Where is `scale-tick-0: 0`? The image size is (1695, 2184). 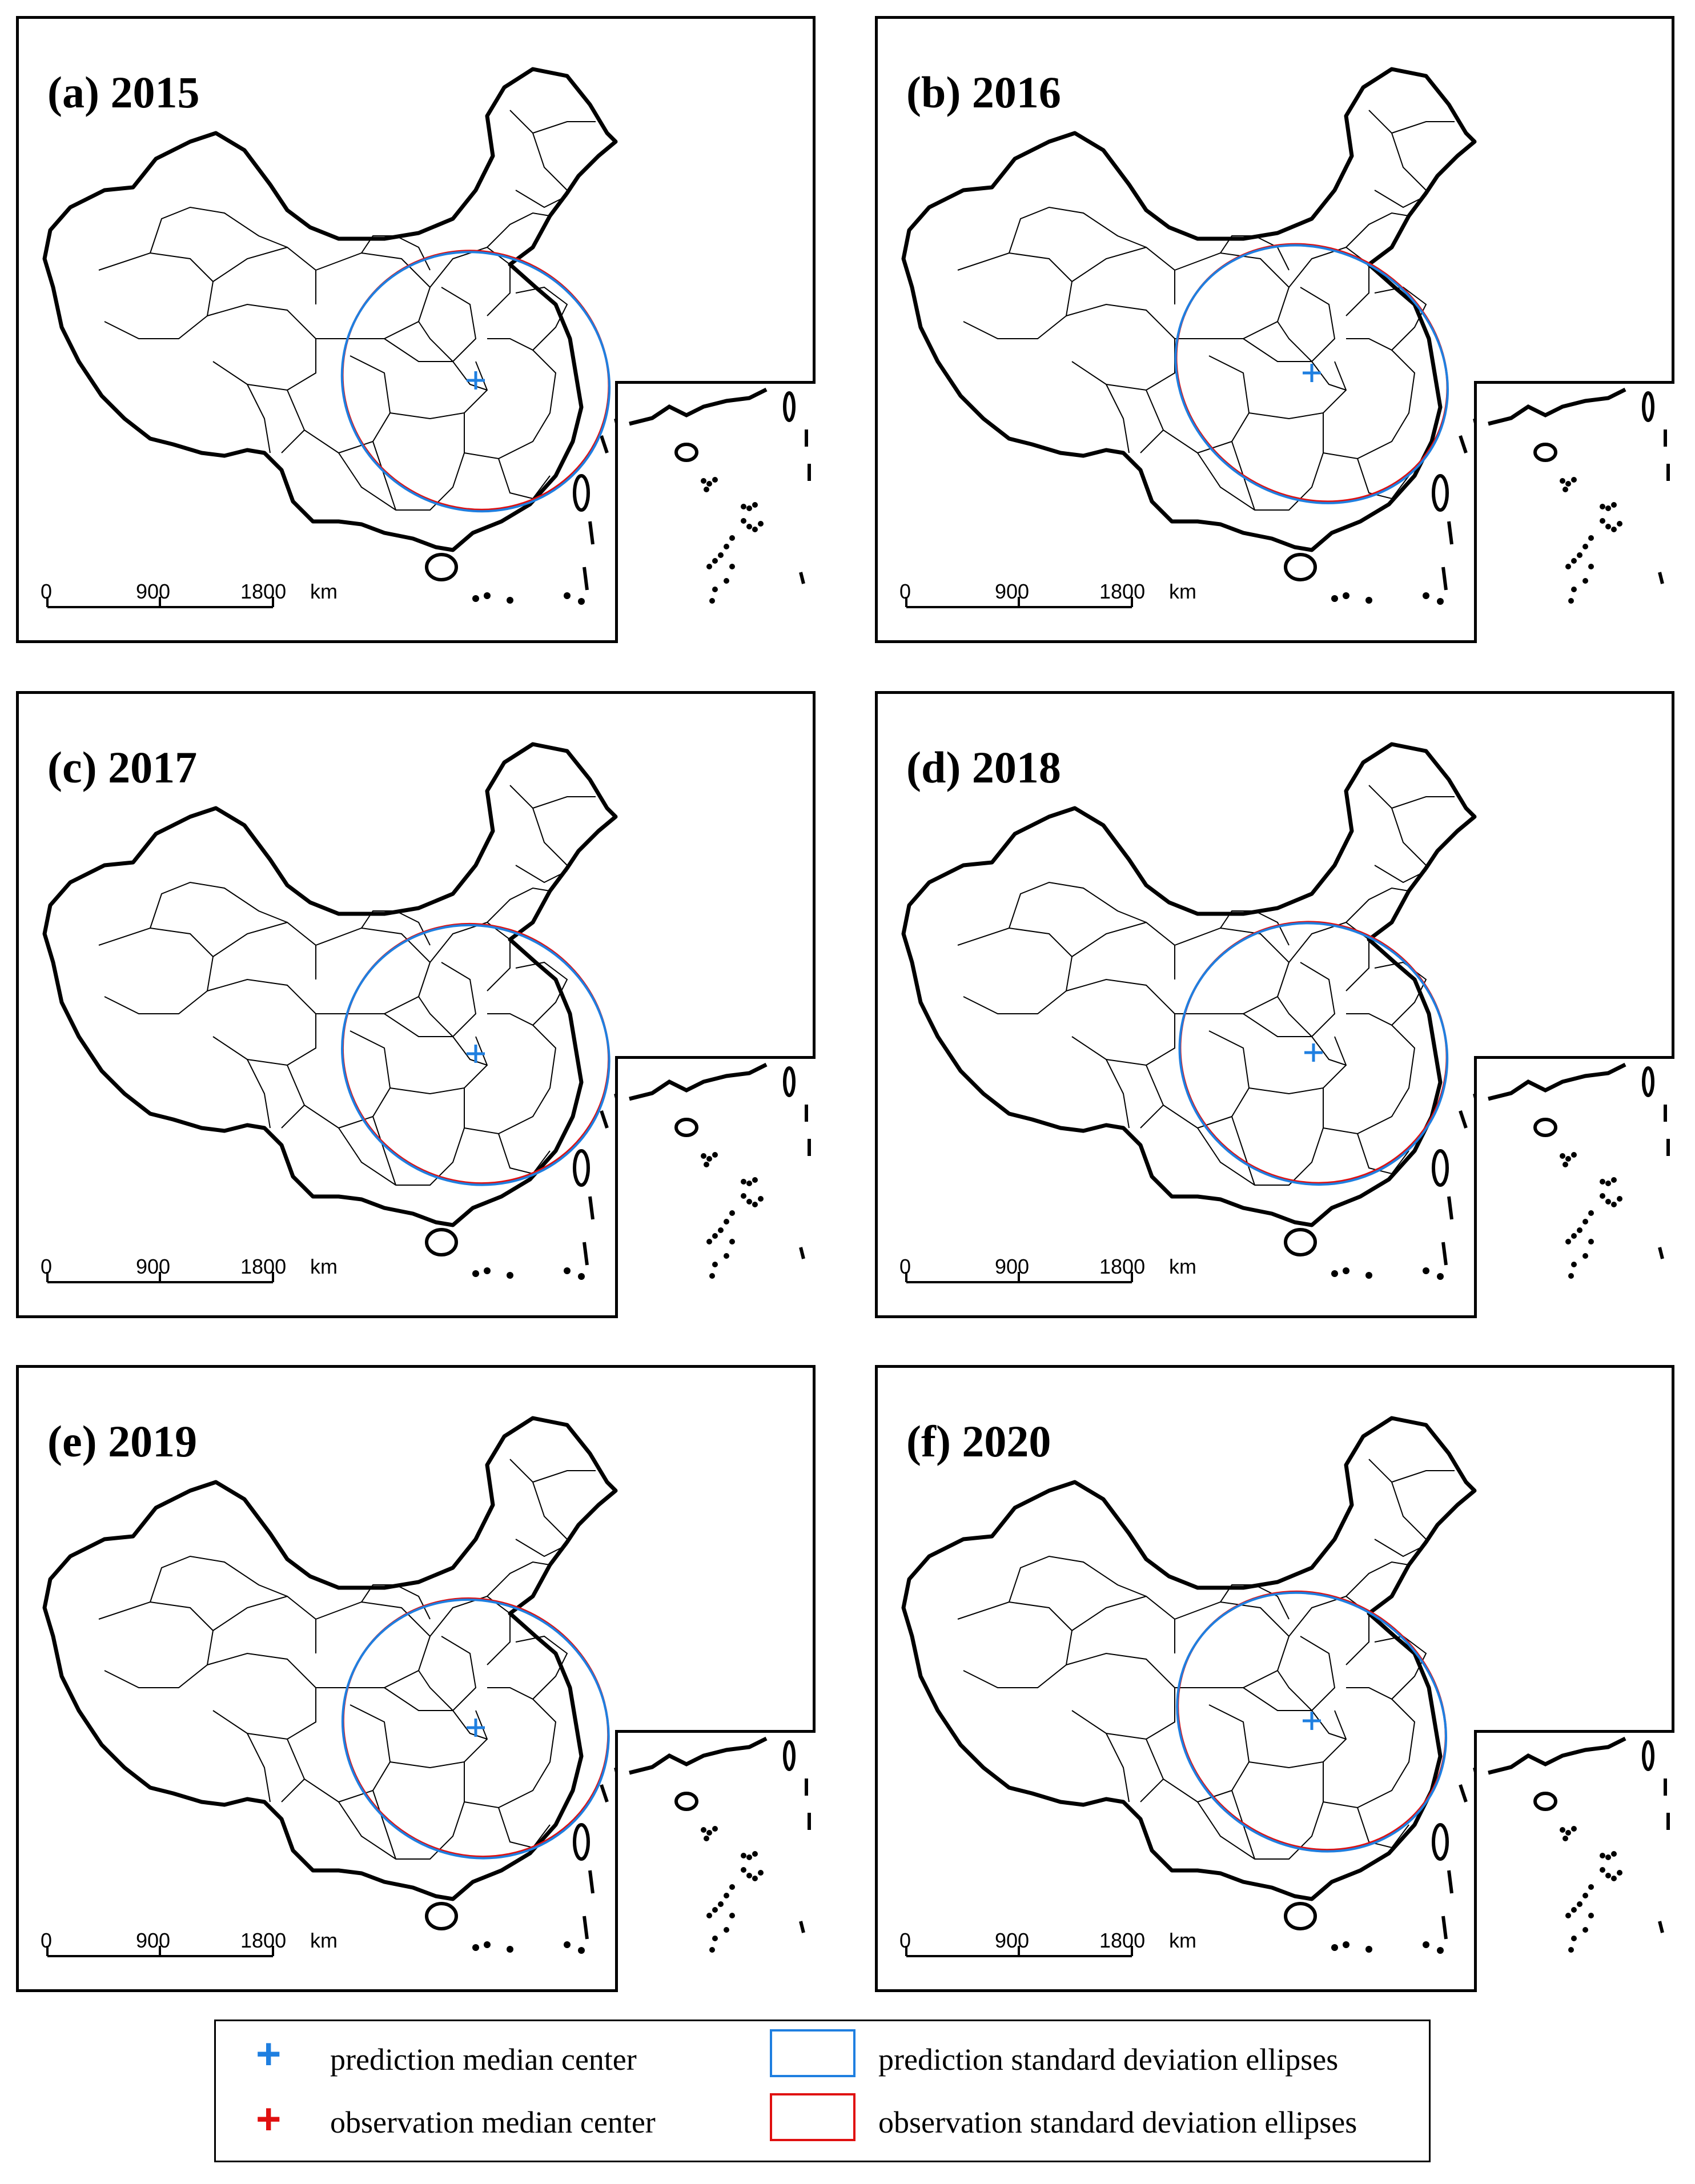
scale-tick-0: 0 is located at coordinates (47, 592).